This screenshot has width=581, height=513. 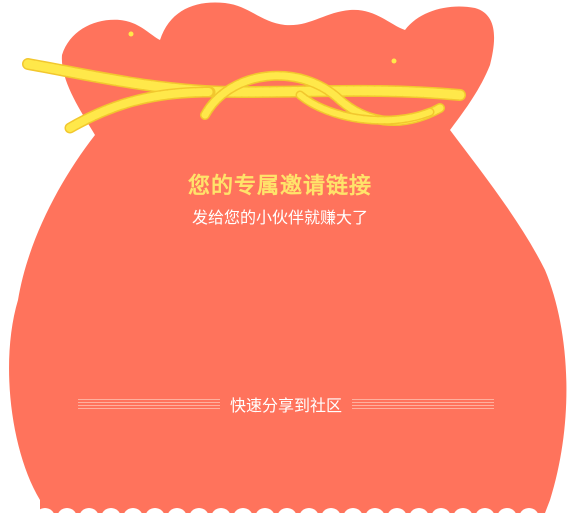 What do you see at coordinates (244, 96) in the screenshot?
I see `yellow-rope-icon` at bounding box center [244, 96].